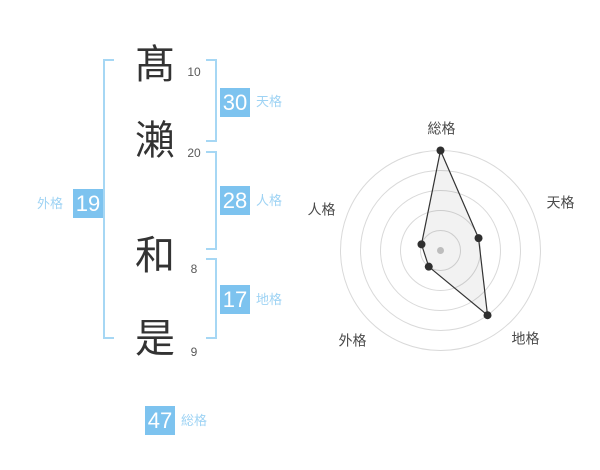 This screenshot has width=600, height=470. Describe the element at coordinates (561, 203) in the screenshot. I see `radar-axis-label: 天格` at that location.